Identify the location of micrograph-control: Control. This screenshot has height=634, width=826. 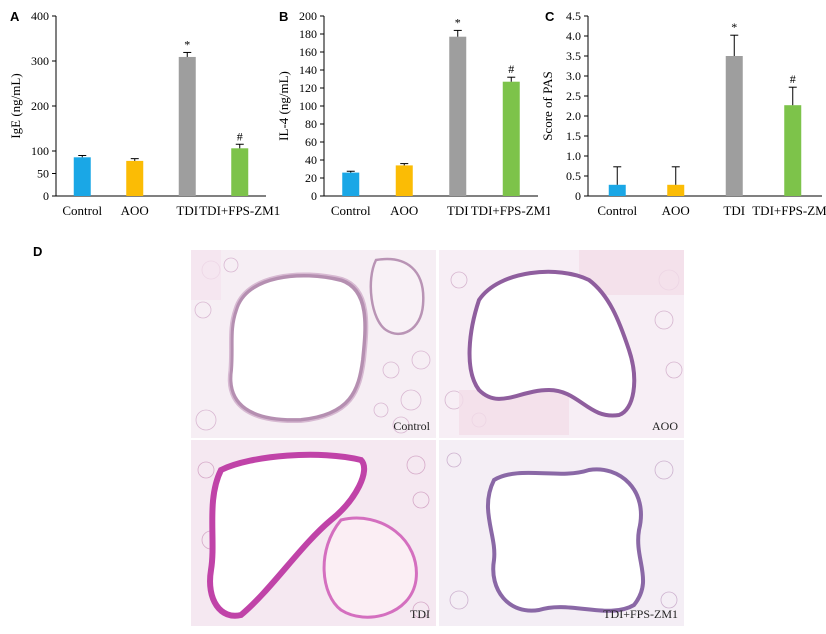
(313, 344).